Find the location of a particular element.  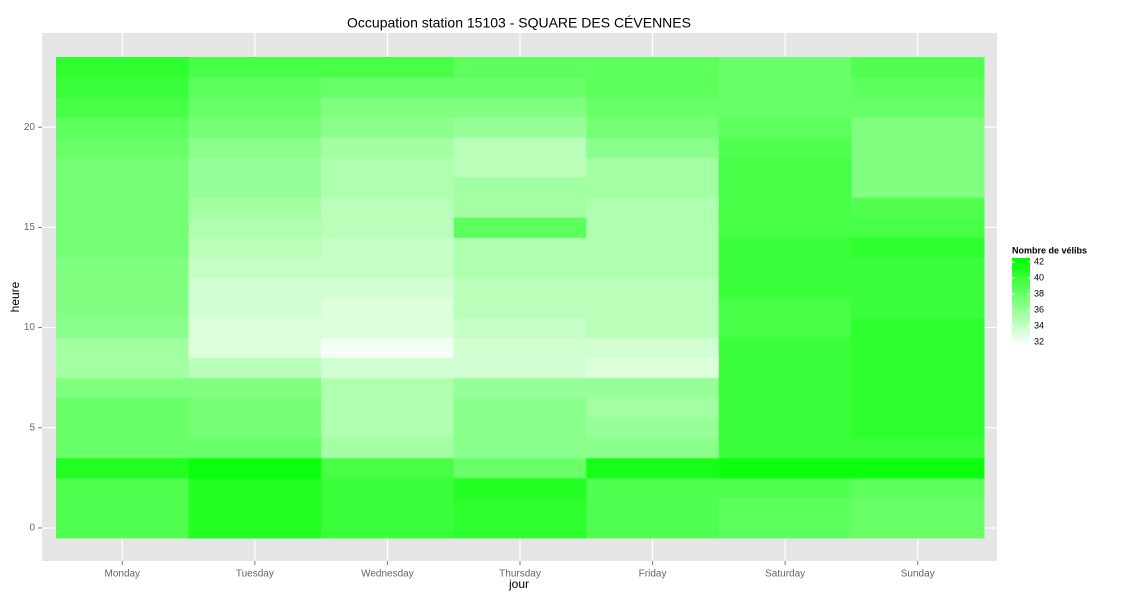

legend-title: Nombre de vélibs is located at coordinates (1049, 250).